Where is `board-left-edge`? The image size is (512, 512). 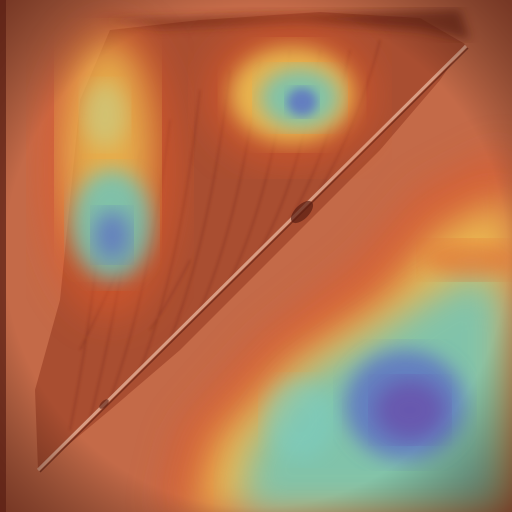 board-left-edge is located at coordinates (3, 256).